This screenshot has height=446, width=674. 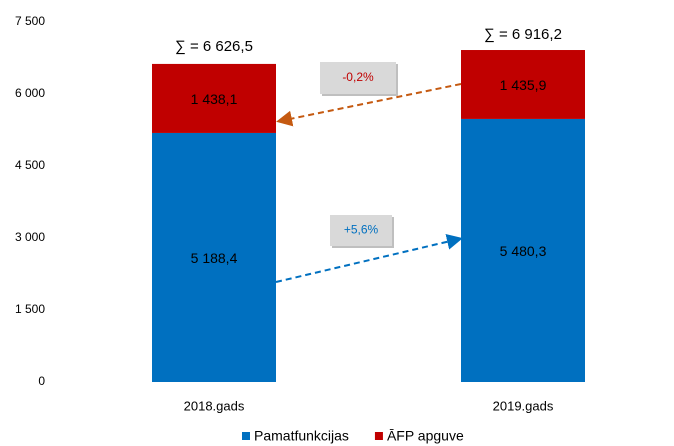 I want to click on data-label: 1 438,1, so click(x=214, y=99).